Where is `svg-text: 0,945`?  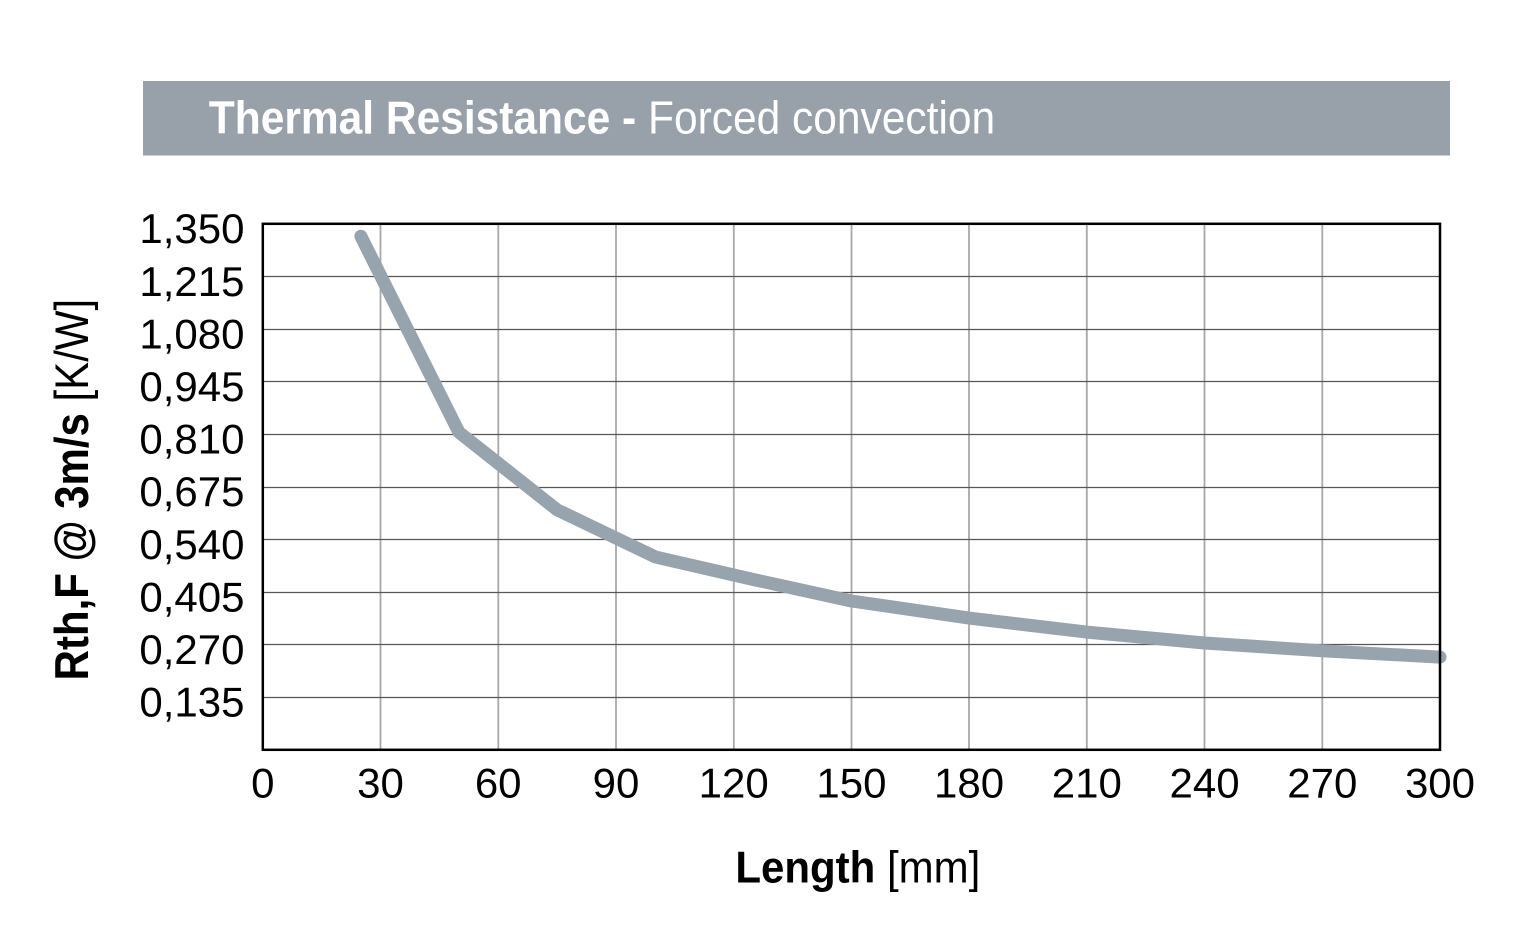
svg-text: 0,945 is located at coordinates (191, 386).